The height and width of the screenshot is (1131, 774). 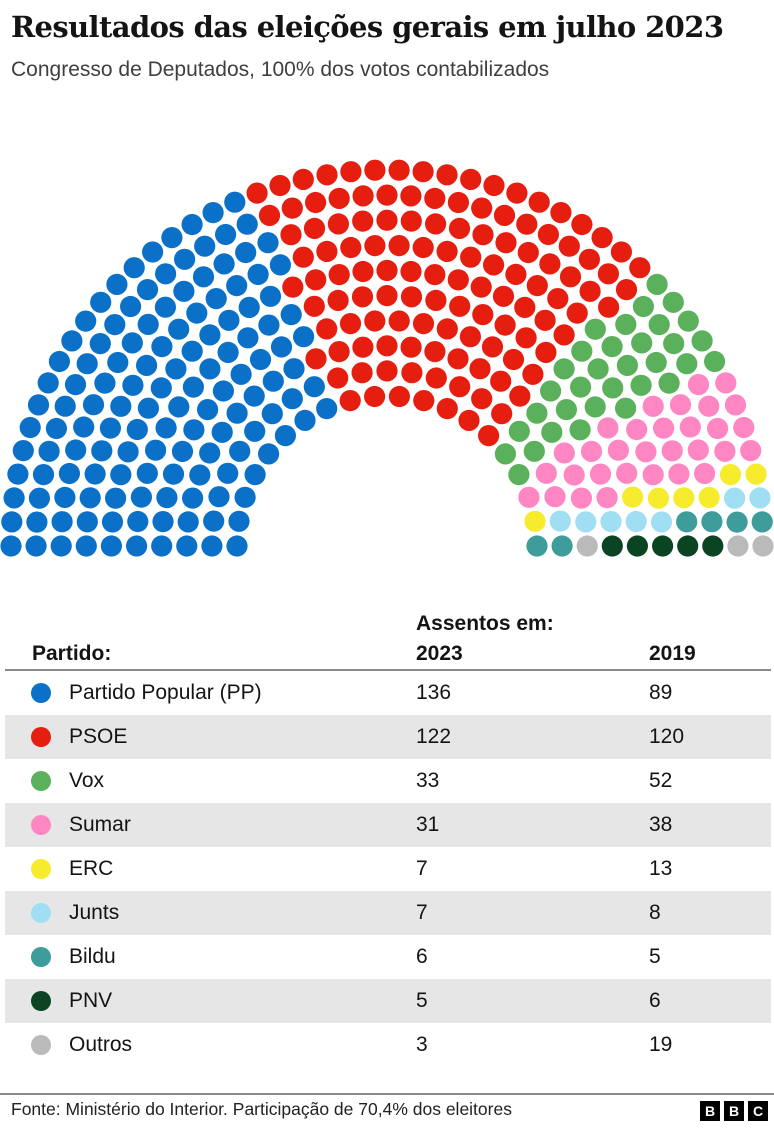 I want to click on party-name: PNV, so click(x=91, y=1000).